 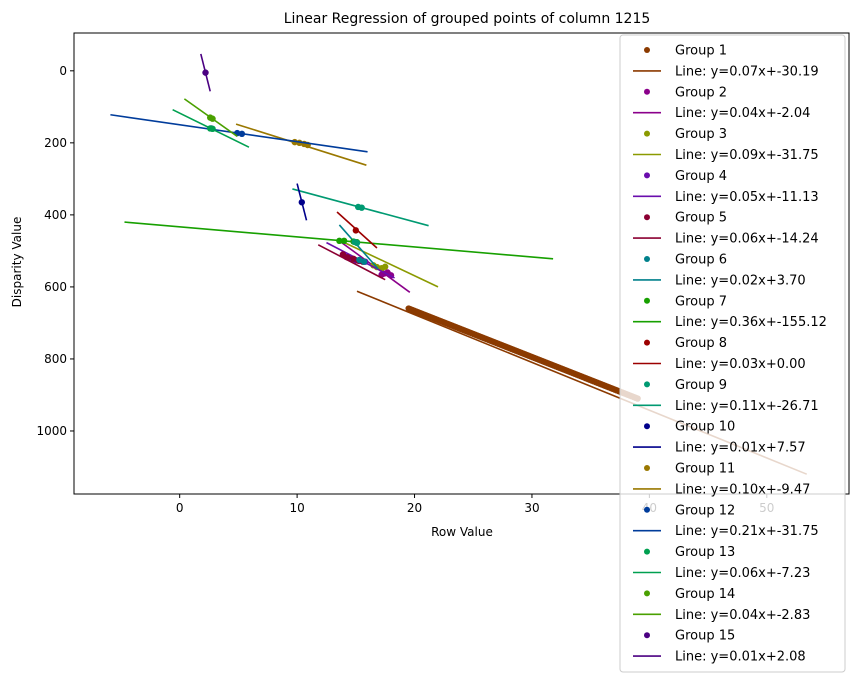 What do you see at coordinates (51, 431) in the screenshot?
I see `y-tick-label: 1000` at bounding box center [51, 431].